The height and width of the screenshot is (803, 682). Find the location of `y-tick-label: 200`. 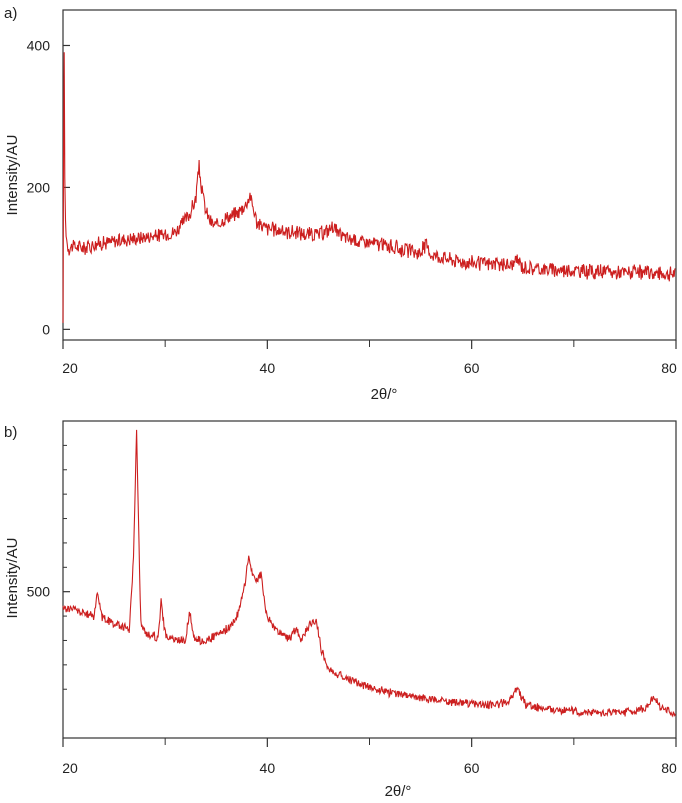

y-tick-label: 200 is located at coordinates (39, 187).